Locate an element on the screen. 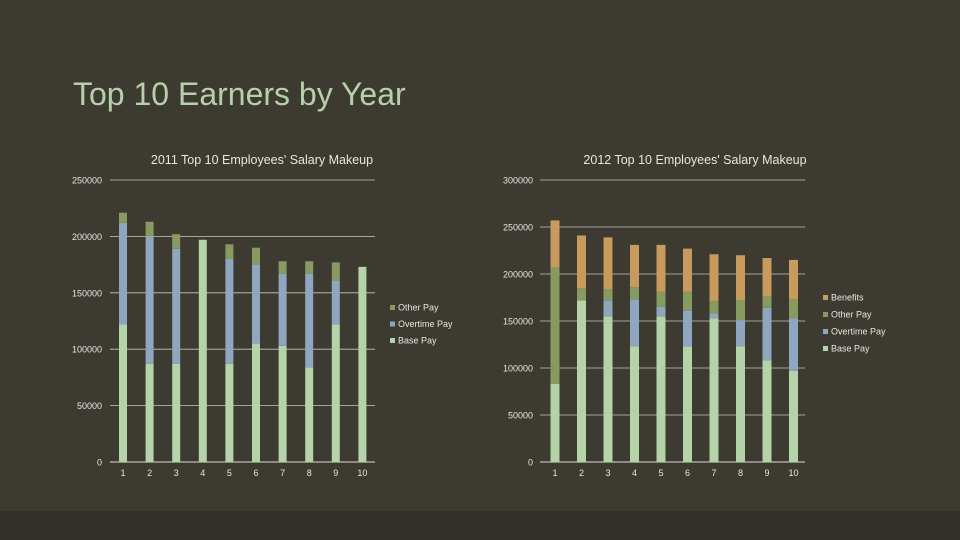 Image resolution: width=960 pixels, height=540 pixels. y-tick-label: 200000 is located at coordinates (87, 237).